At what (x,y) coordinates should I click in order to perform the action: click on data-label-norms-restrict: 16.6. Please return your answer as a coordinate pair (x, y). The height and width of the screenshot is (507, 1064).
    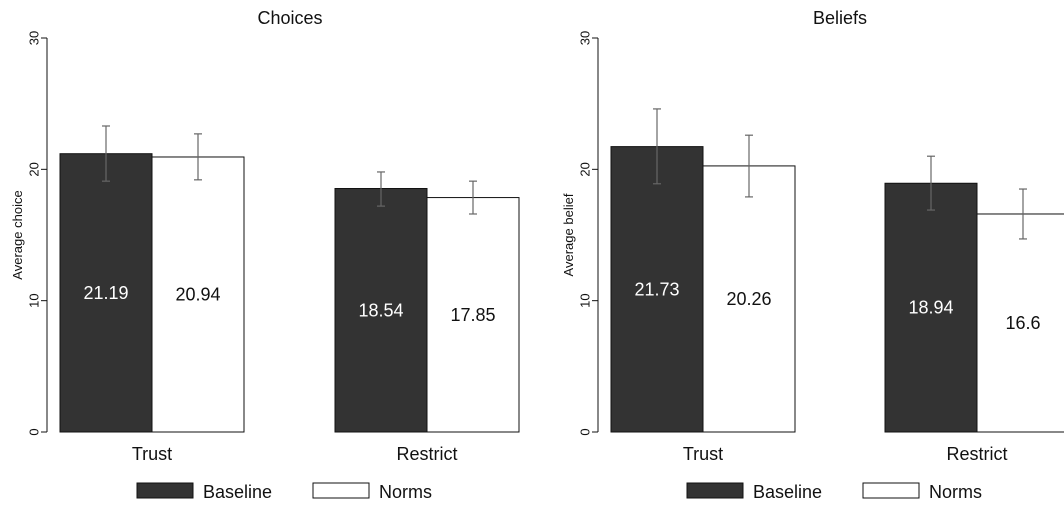
    Looking at the image, I should click on (1022, 323).